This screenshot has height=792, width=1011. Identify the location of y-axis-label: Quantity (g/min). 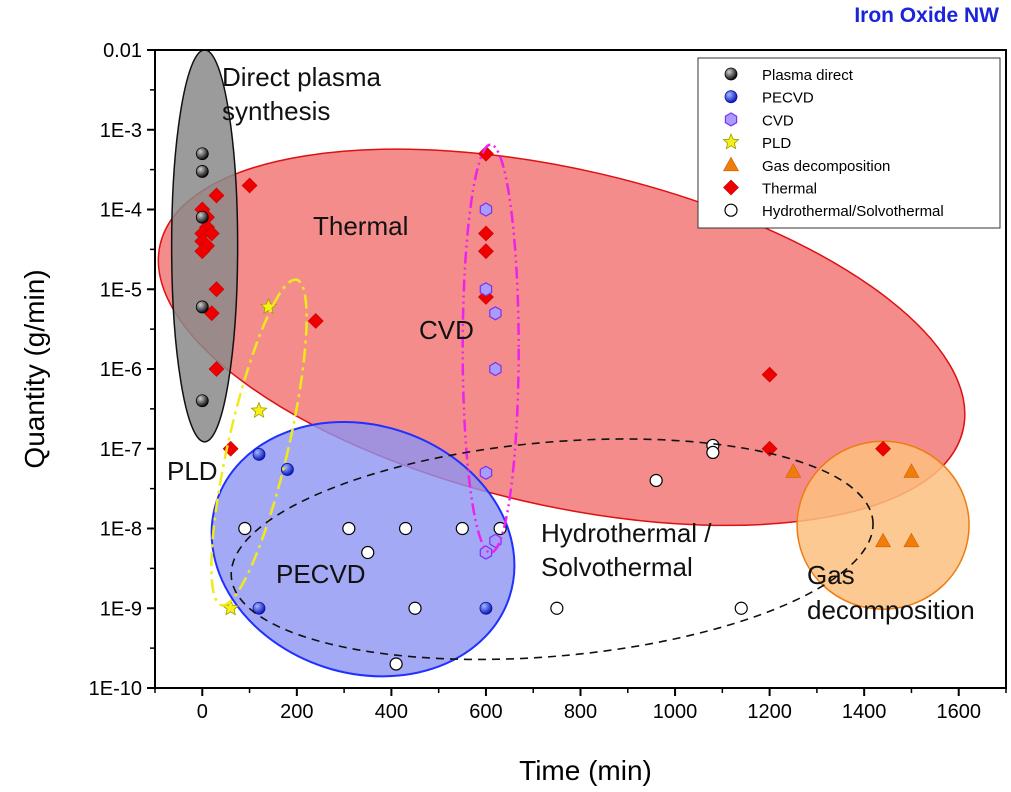
(34, 368).